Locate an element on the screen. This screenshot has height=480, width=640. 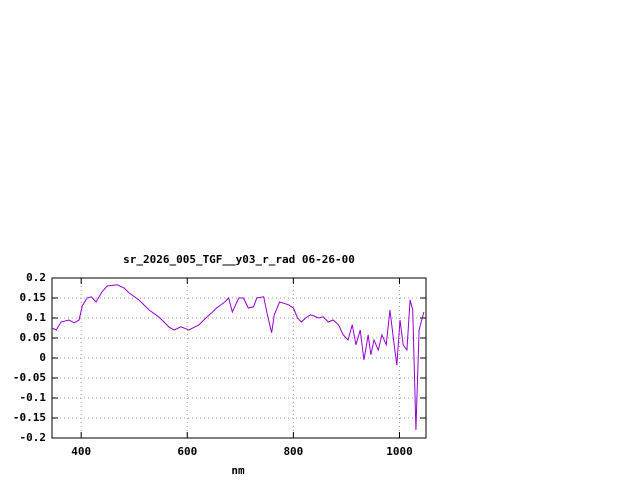
x-tick-label: 600 is located at coordinates (187, 451).